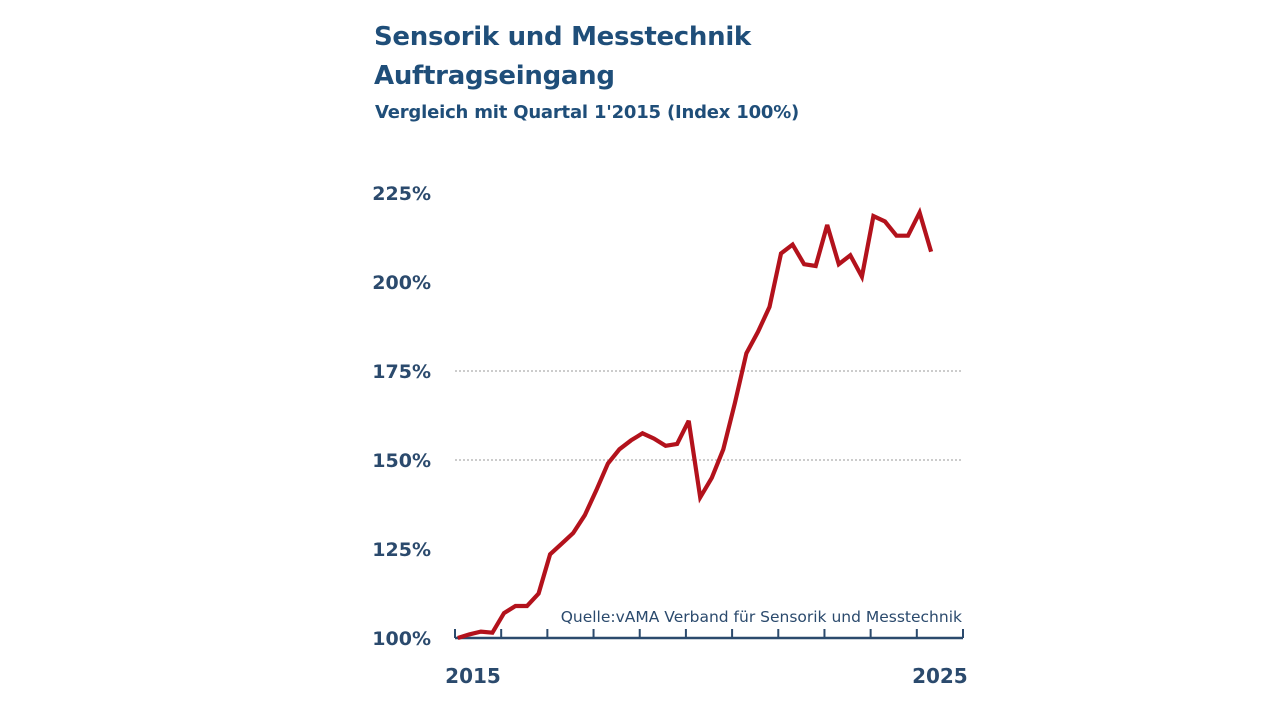 The height and width of the screenshot is (721, 1280). What do you see at coordinates (706, 658) in the screenshot?
I see `x-axis: 2015 2025` at bounding box center [706, 658].